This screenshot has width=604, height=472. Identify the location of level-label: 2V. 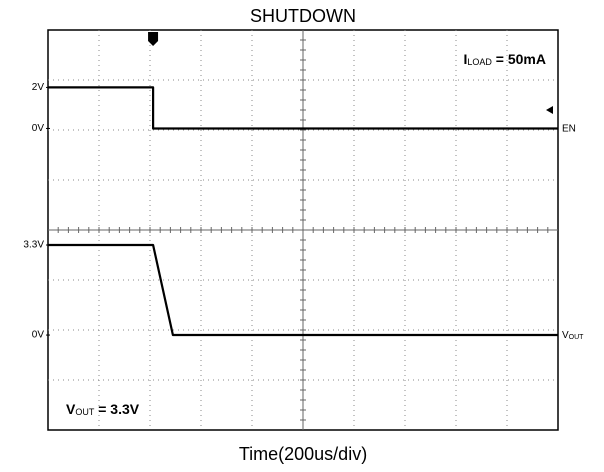
(38, 87).